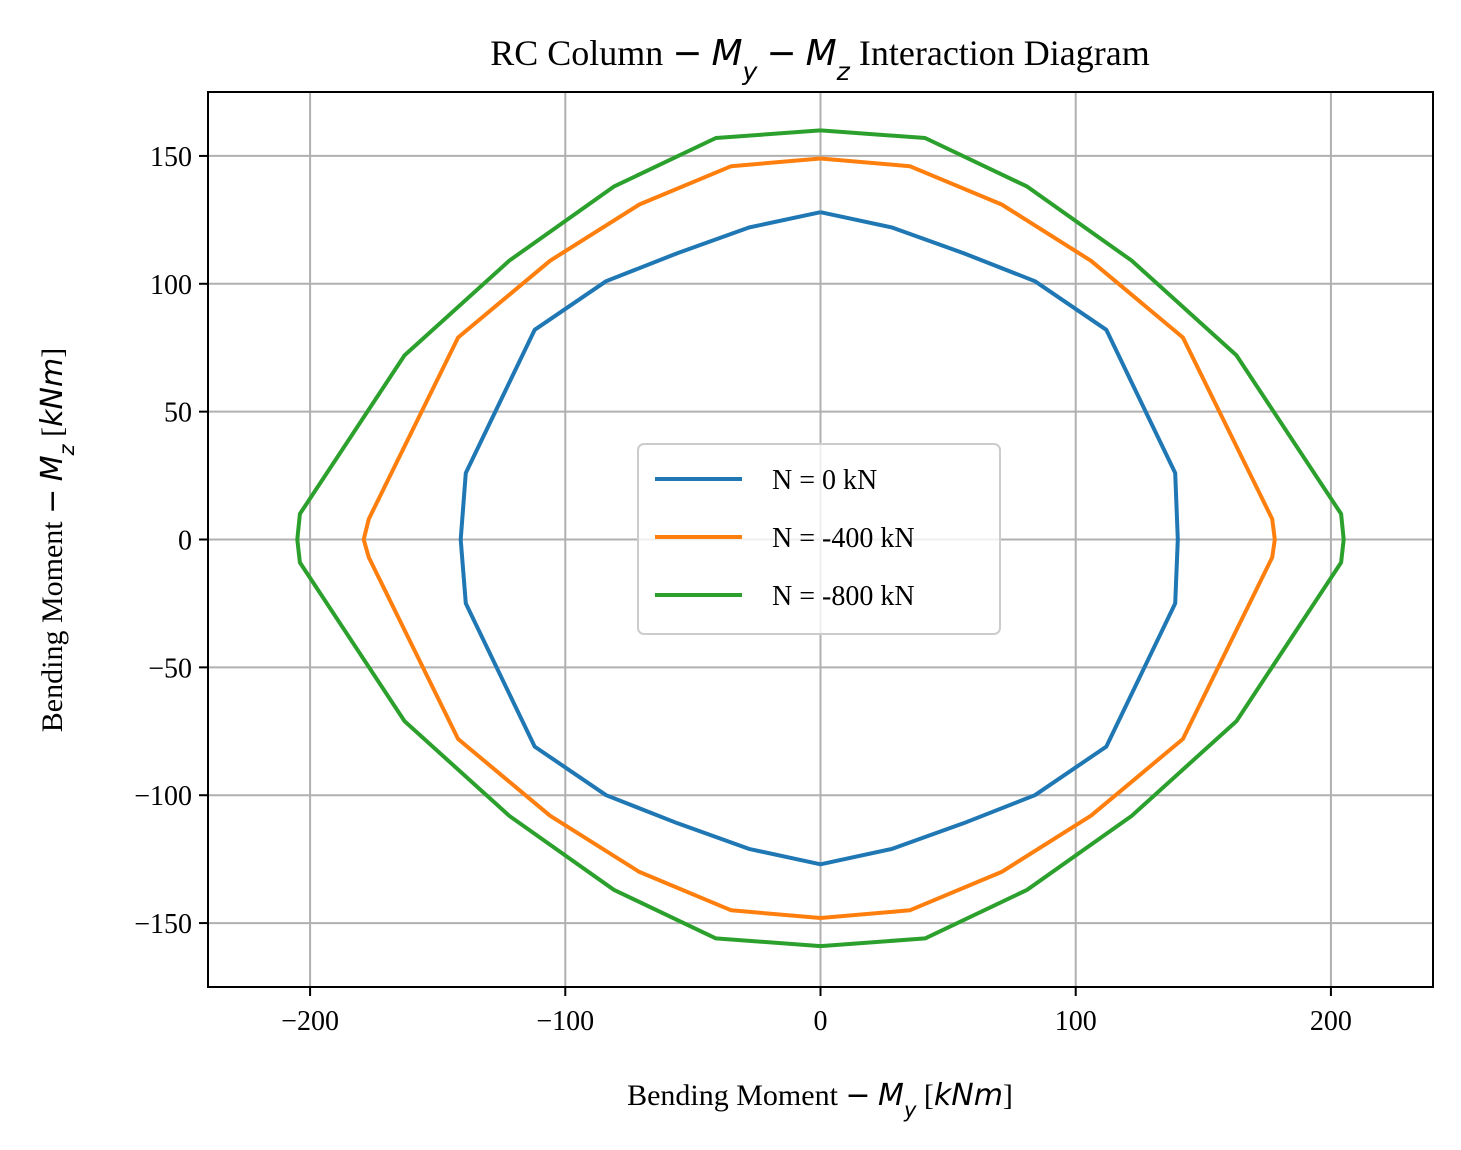  What do you see at coordinates (821, 1021) in the screenshot?
I see `x-tick-label: 0` at bounding box center [821, 1021].